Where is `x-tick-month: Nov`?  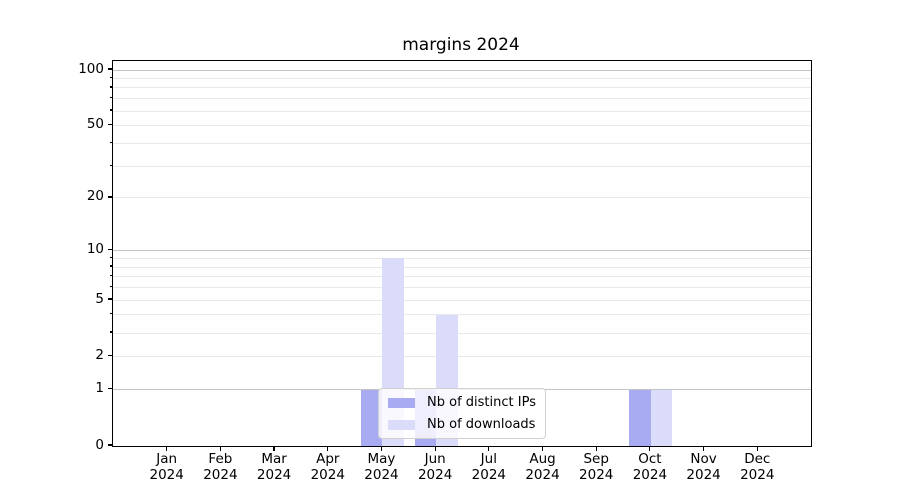 x-tick-month: Nov is located at coordinates (703, 459).